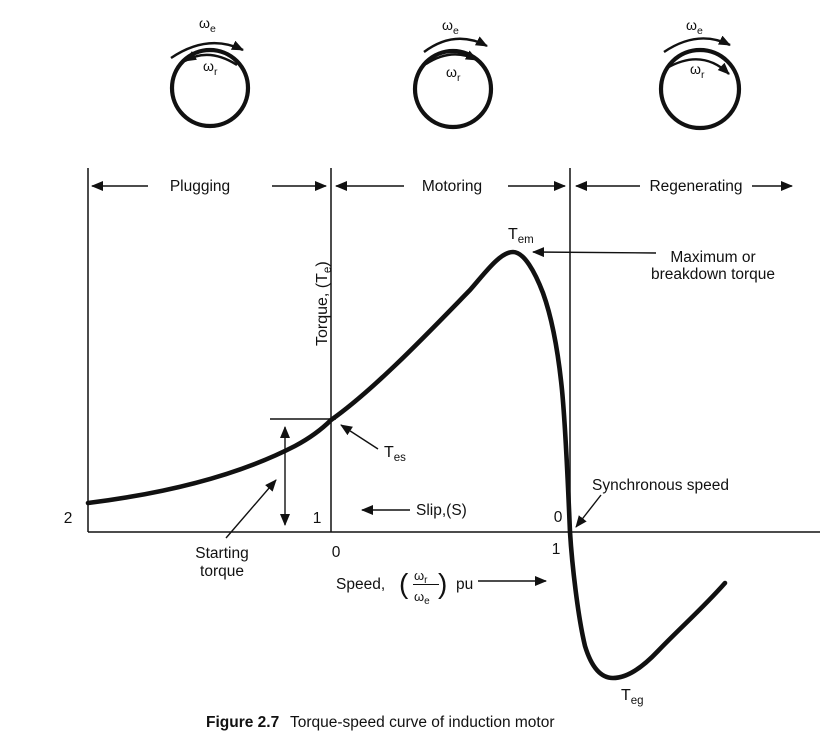  I want to click on teg-label: Teg, so click(632, 697).